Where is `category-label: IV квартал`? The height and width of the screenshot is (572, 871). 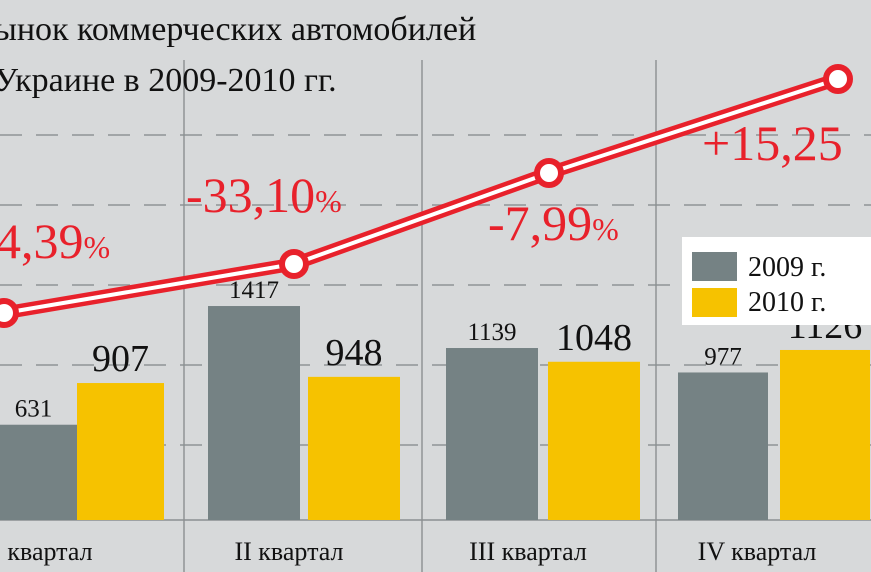
category-label: IV квартал is located at coordinates (757, 551).